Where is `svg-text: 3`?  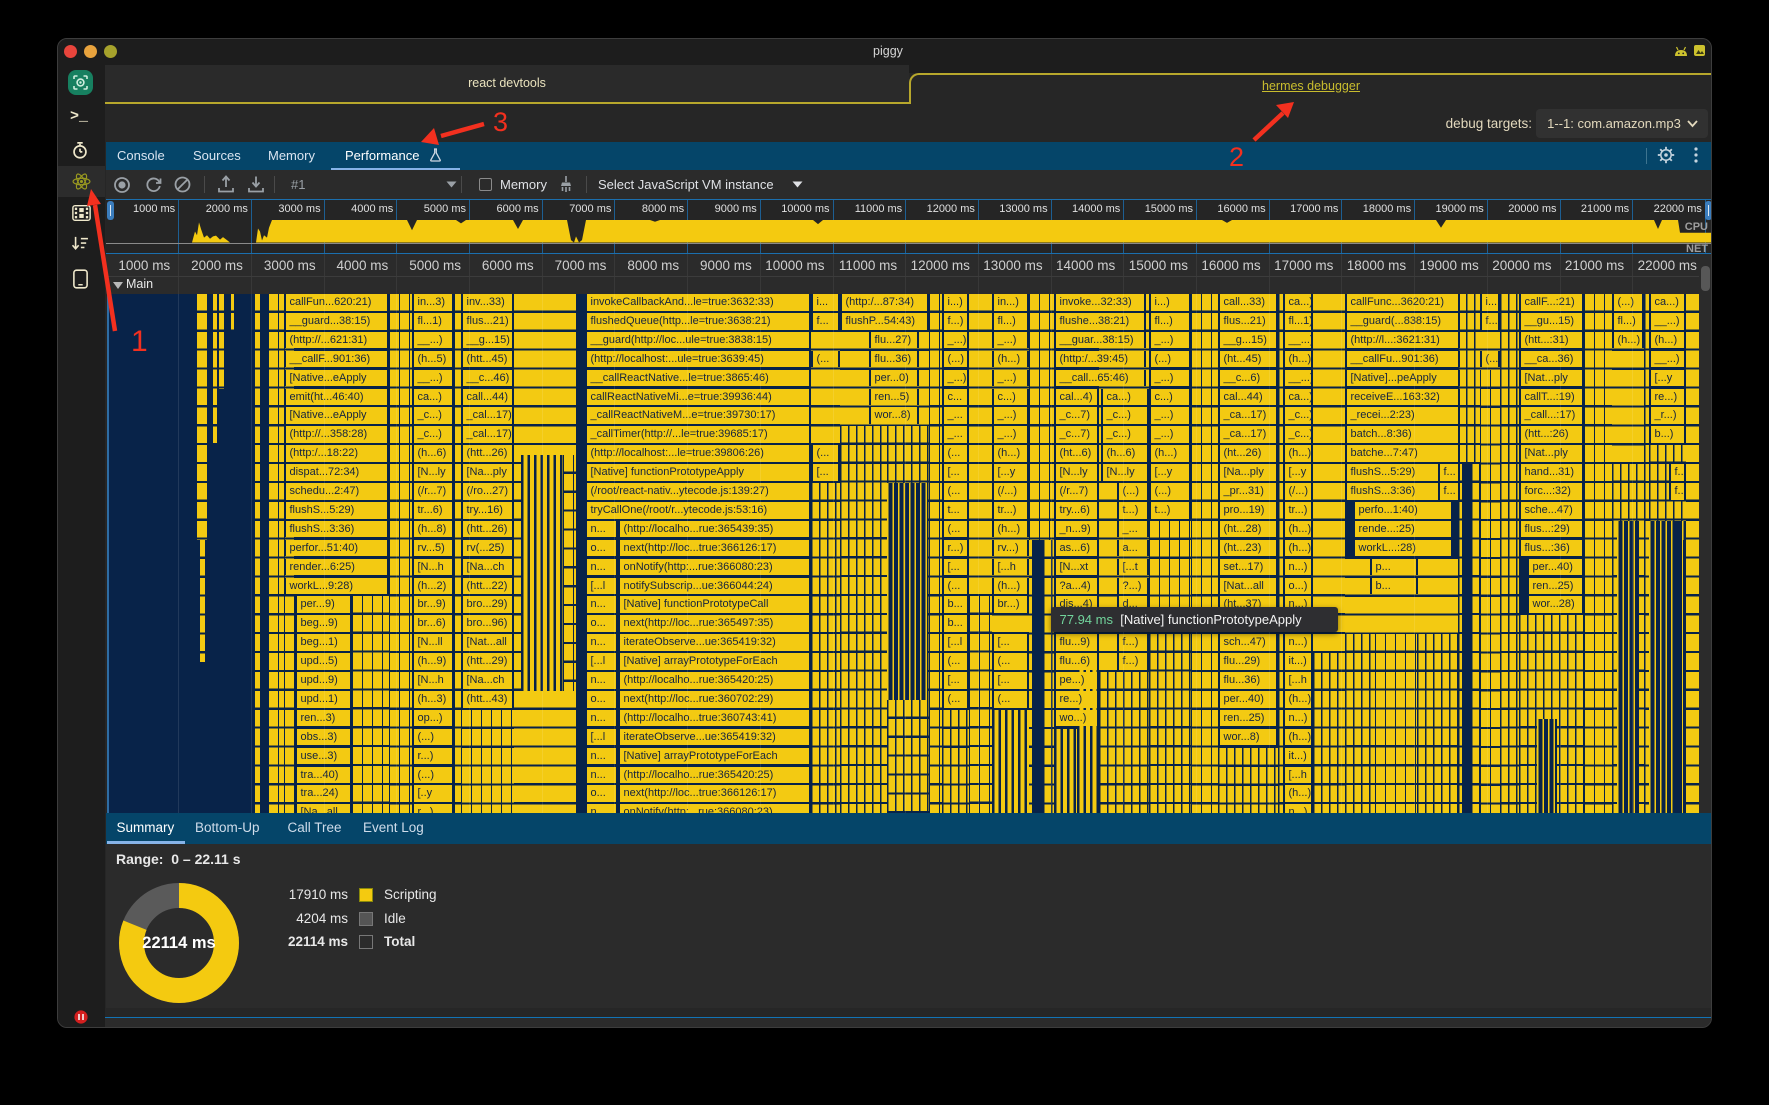 svg-text: 3 is located at coordinates (500, 122).